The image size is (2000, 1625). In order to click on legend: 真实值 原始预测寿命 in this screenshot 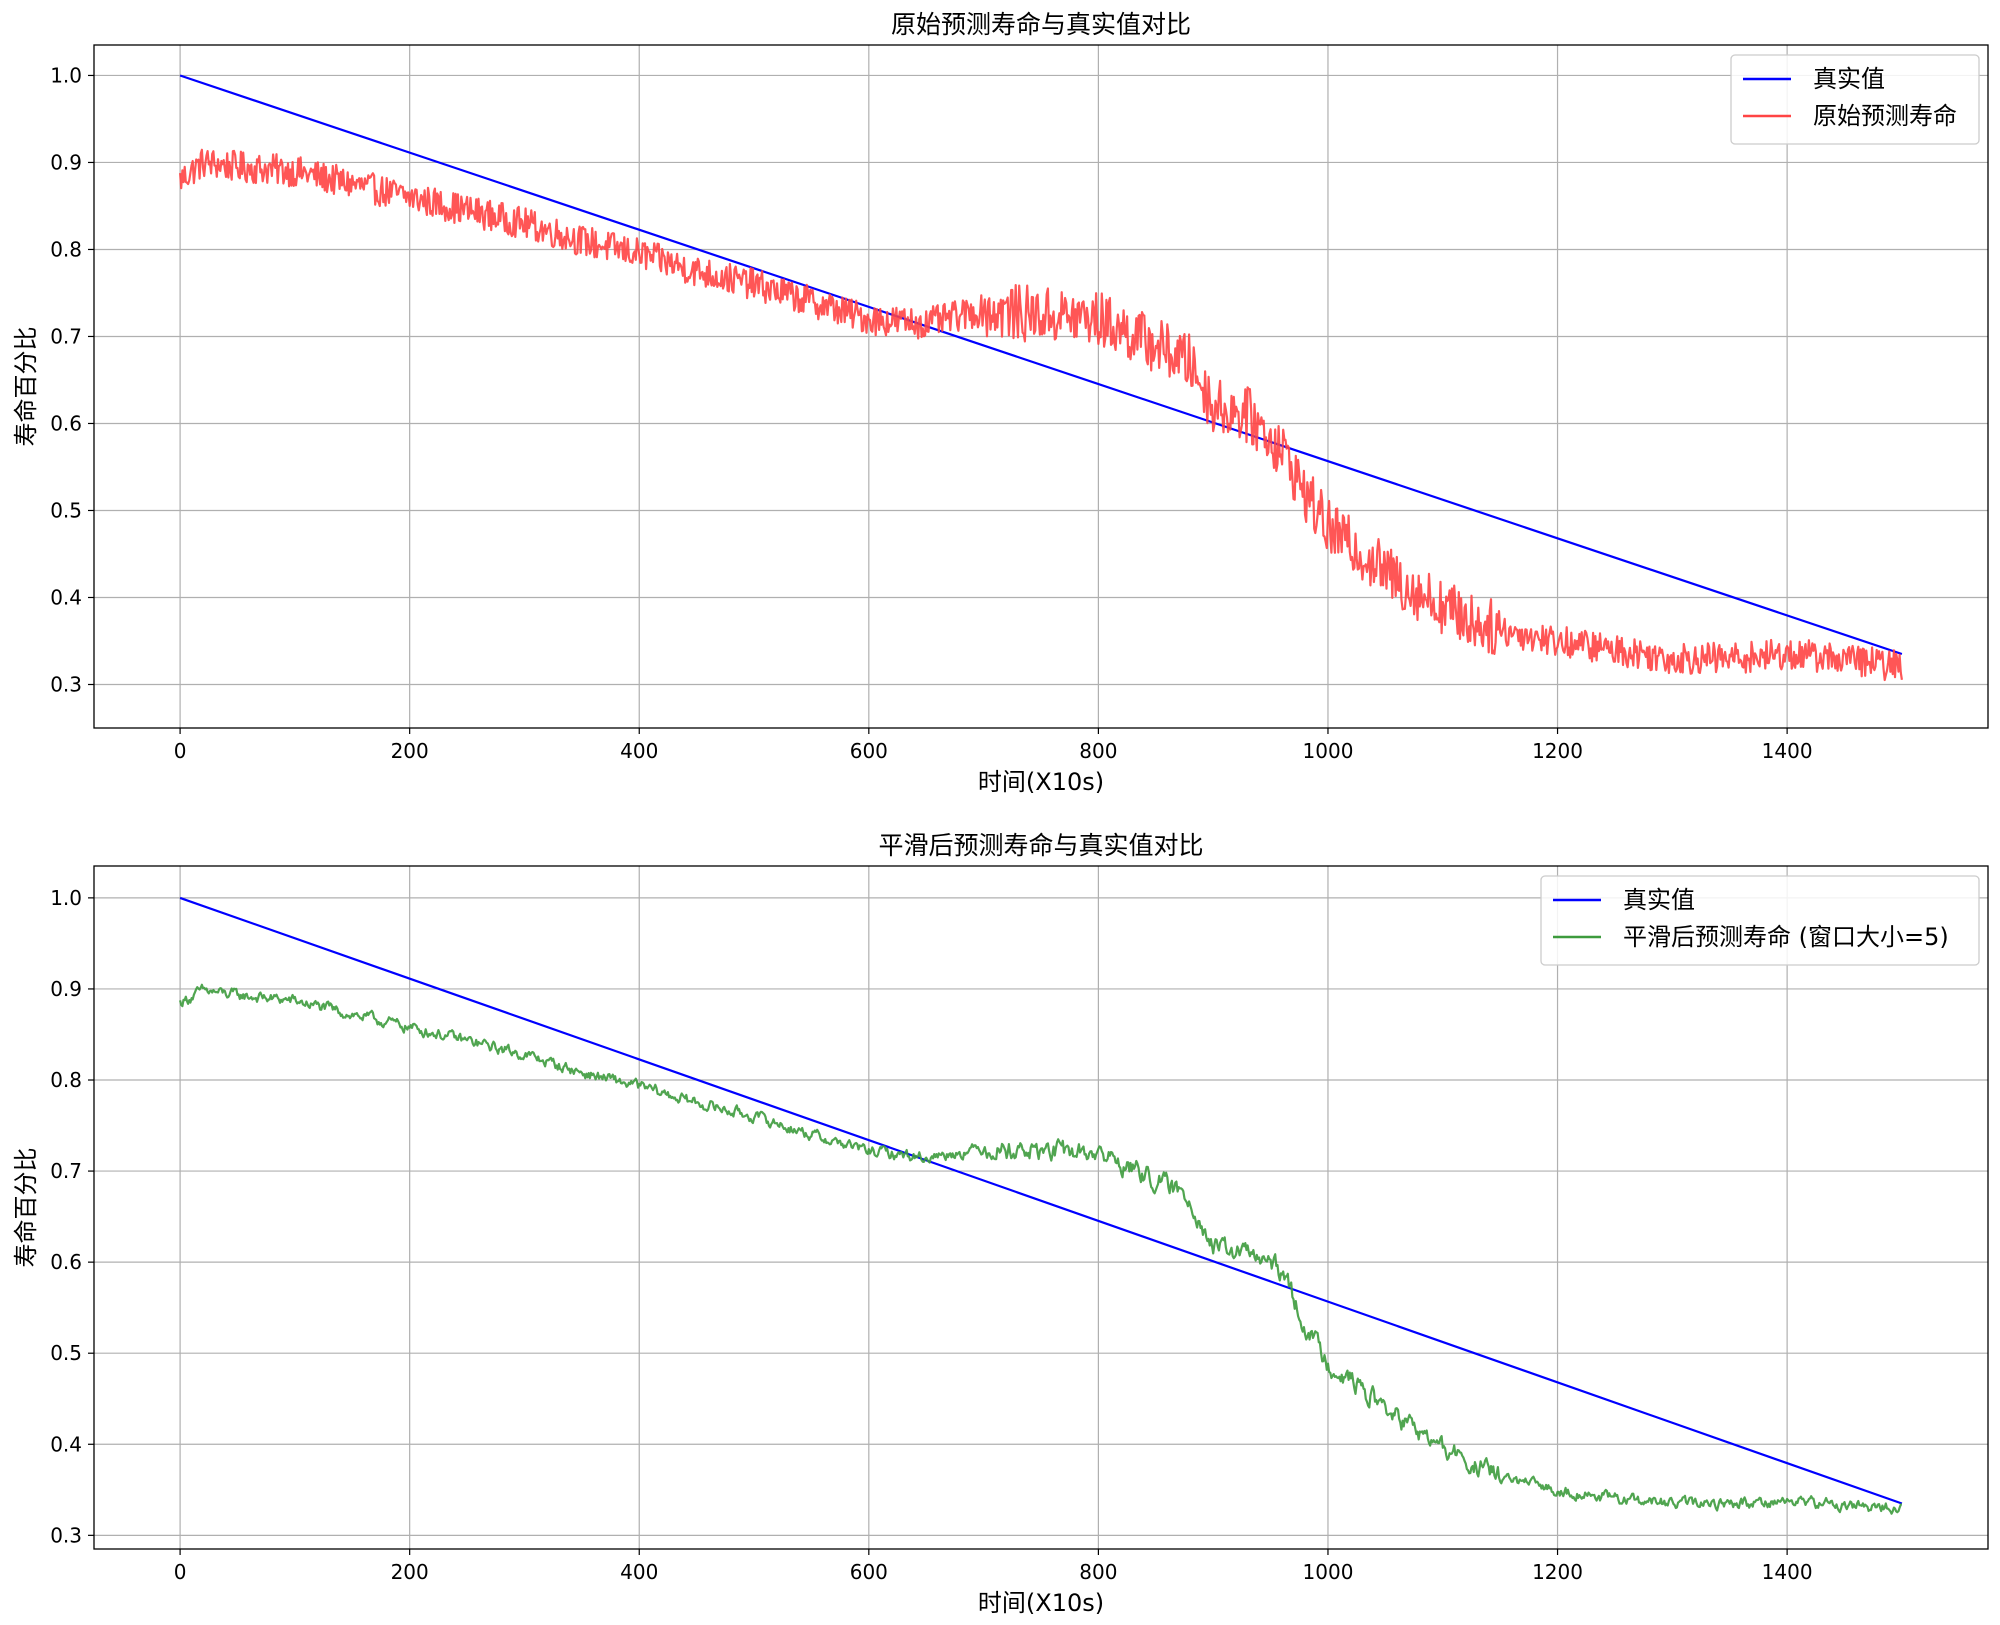, I will do `click(1855, 99)`.